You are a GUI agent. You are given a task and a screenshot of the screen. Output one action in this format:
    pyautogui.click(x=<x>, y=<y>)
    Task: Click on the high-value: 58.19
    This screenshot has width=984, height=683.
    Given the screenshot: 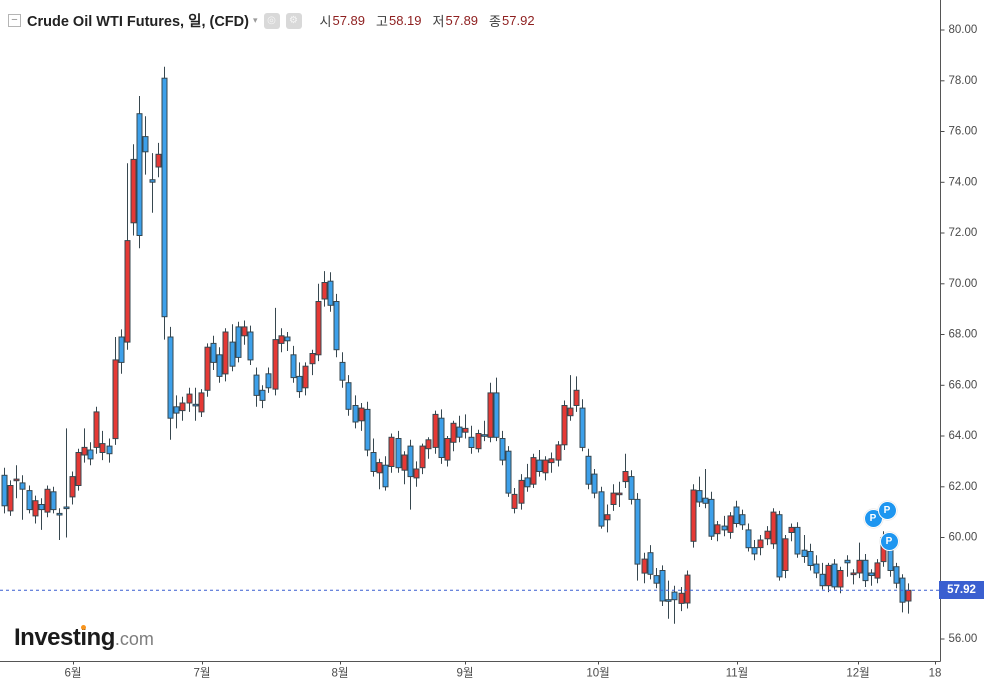 What is the action you would take?
    pyautogui.click(x=405, y=20)
    